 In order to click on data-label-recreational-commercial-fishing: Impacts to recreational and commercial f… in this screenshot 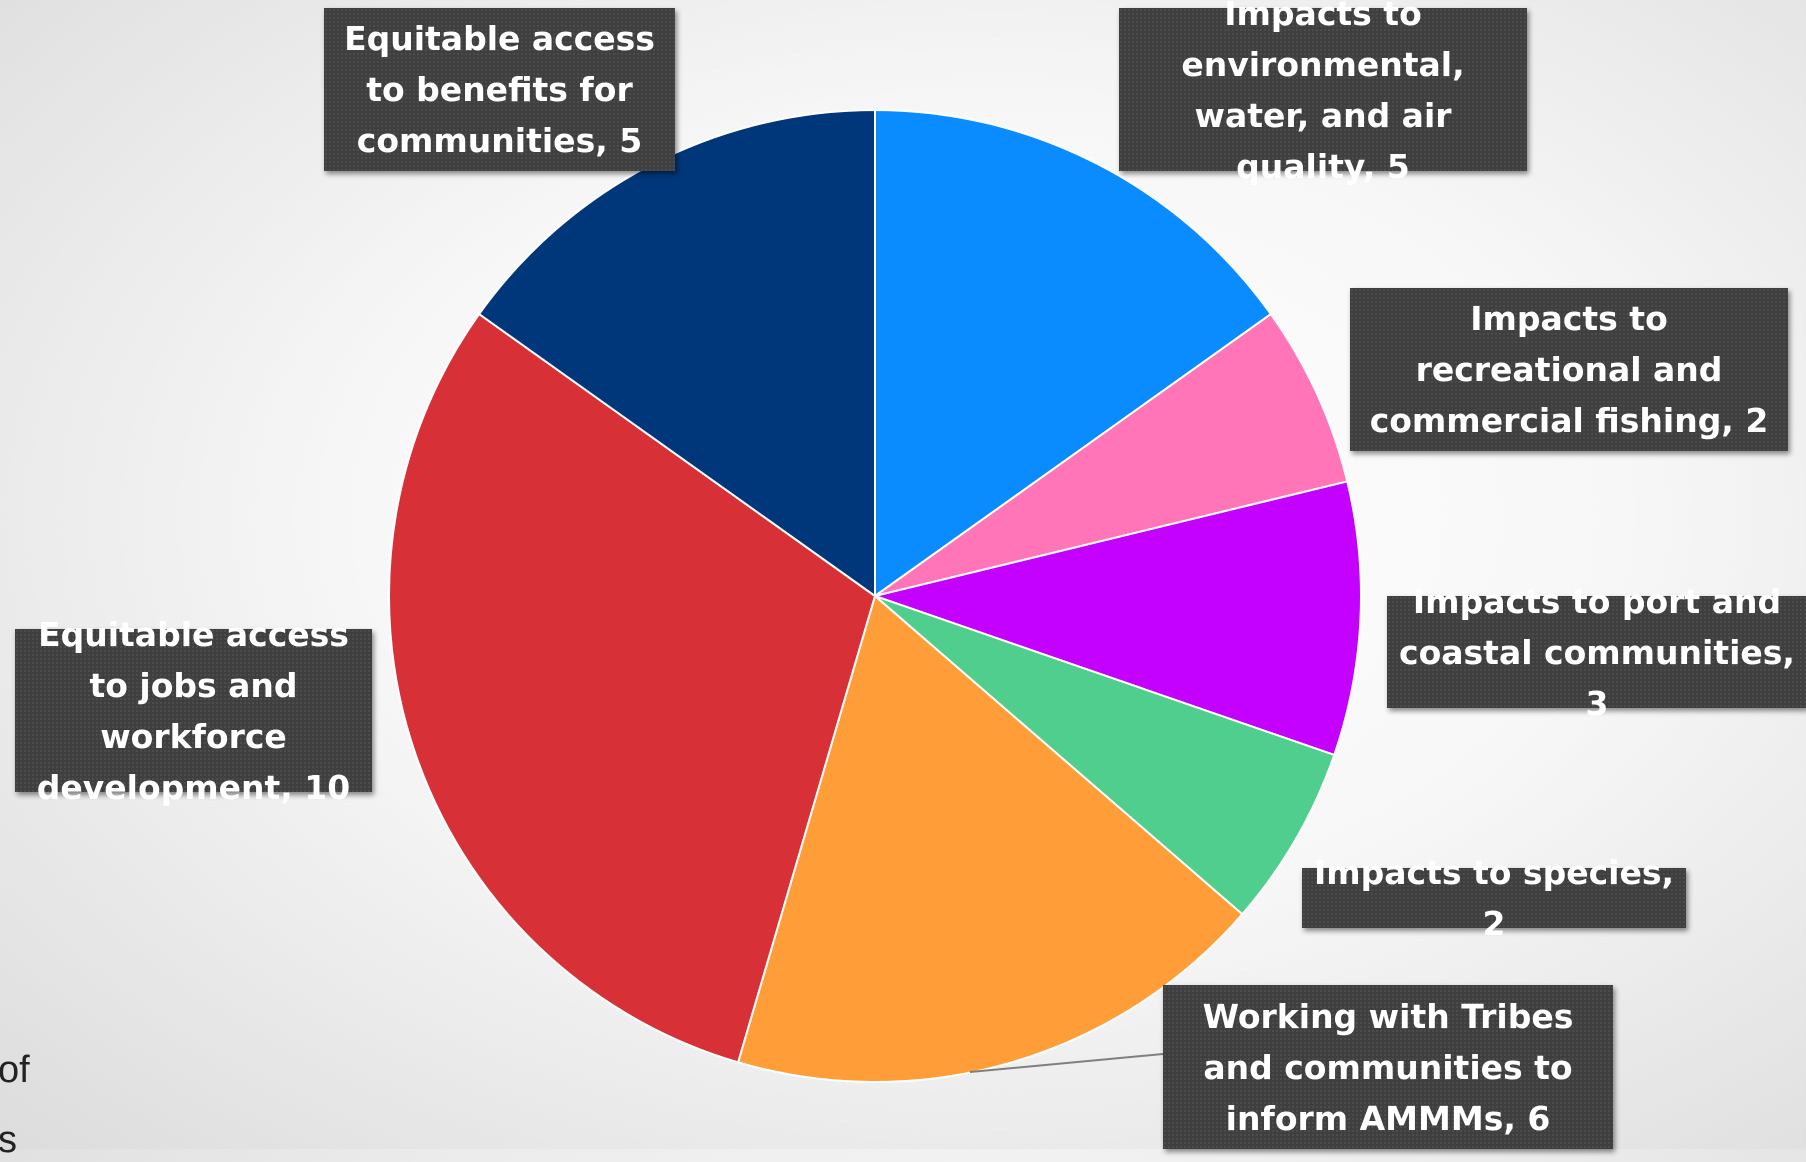, I will do `click(1569, 369)`.